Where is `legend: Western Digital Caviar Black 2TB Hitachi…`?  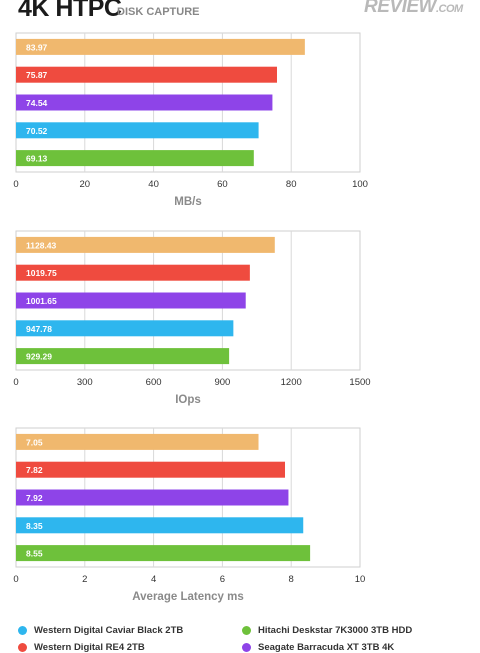 legend: Western Digital Caviar Black 2TB Hitachi… is located at coordinates (244, 636).